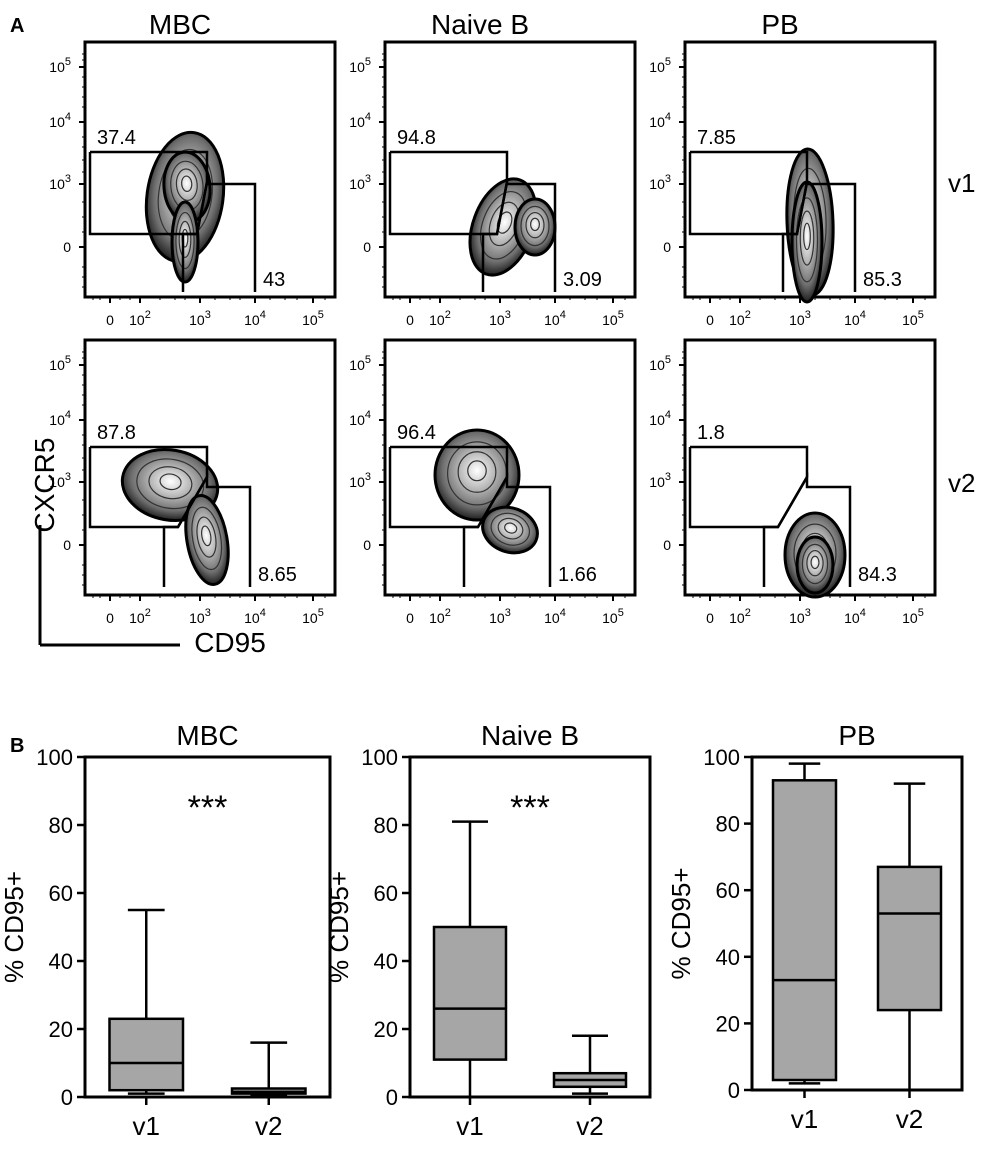 Image resolution: width=992 pixels, height=1149 pixels. Describe the element at coordinates (416, 433) in the screenshot. I see `gate-value-upper: 96.4` at that location.